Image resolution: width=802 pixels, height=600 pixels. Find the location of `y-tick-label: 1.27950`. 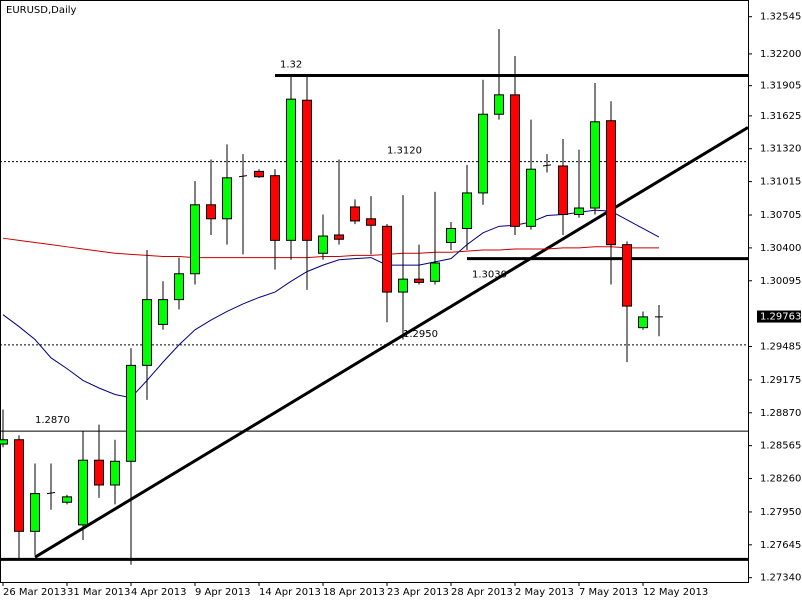

y-tick-label: 1.27950 is located at coordinates (780, 512).